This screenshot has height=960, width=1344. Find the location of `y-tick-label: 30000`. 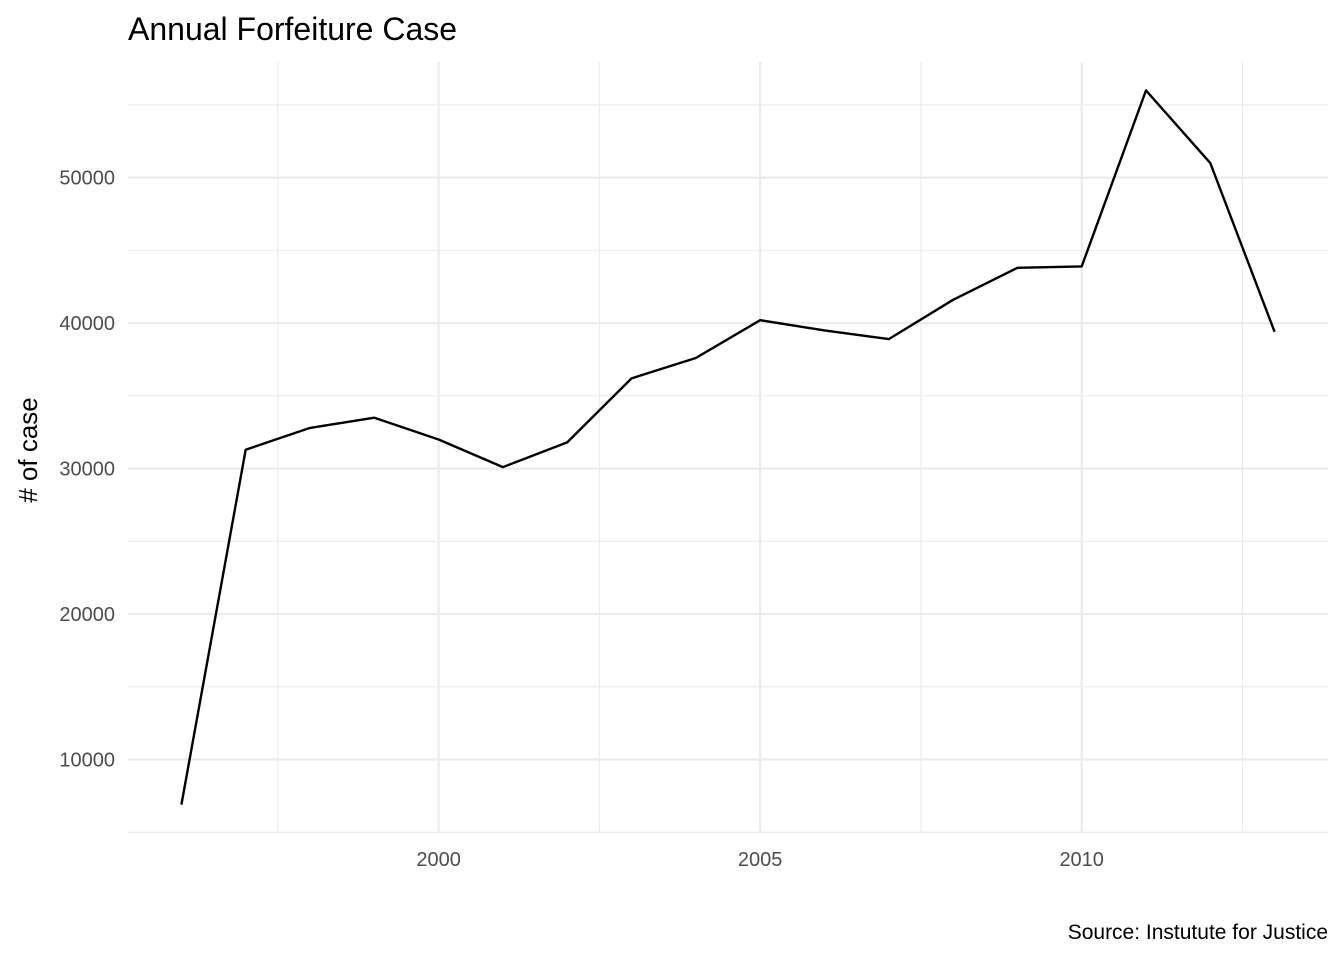

y-tick-label: 30000 is located at coordinates (87, 470).